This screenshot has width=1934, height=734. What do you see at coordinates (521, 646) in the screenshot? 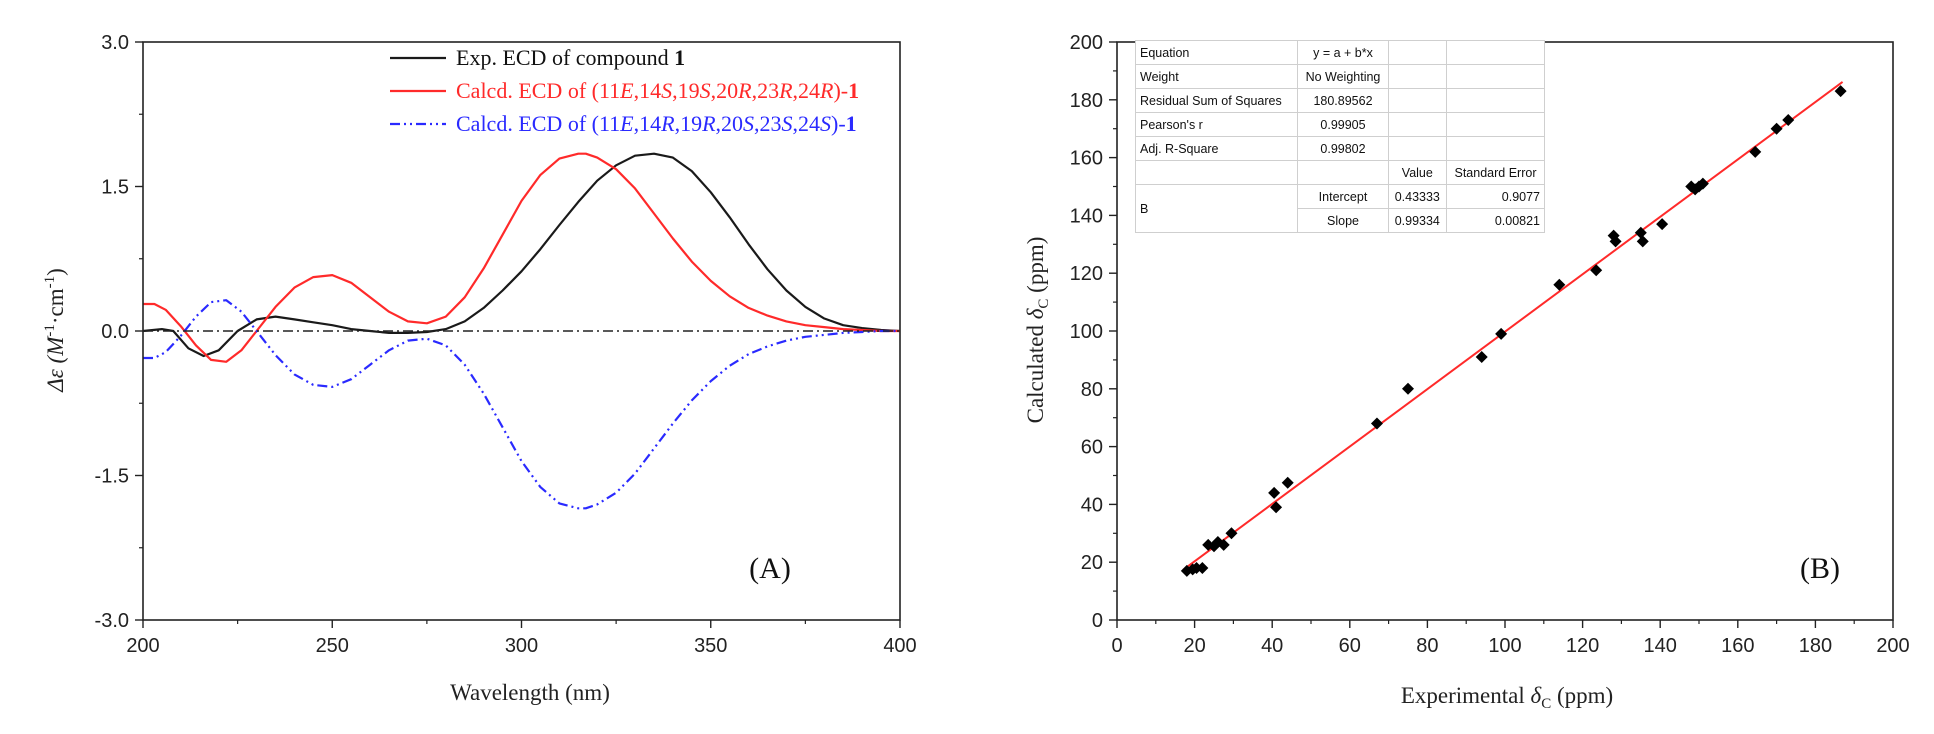
I see `x-tick-label: 300` at bounding box center [521, 646].